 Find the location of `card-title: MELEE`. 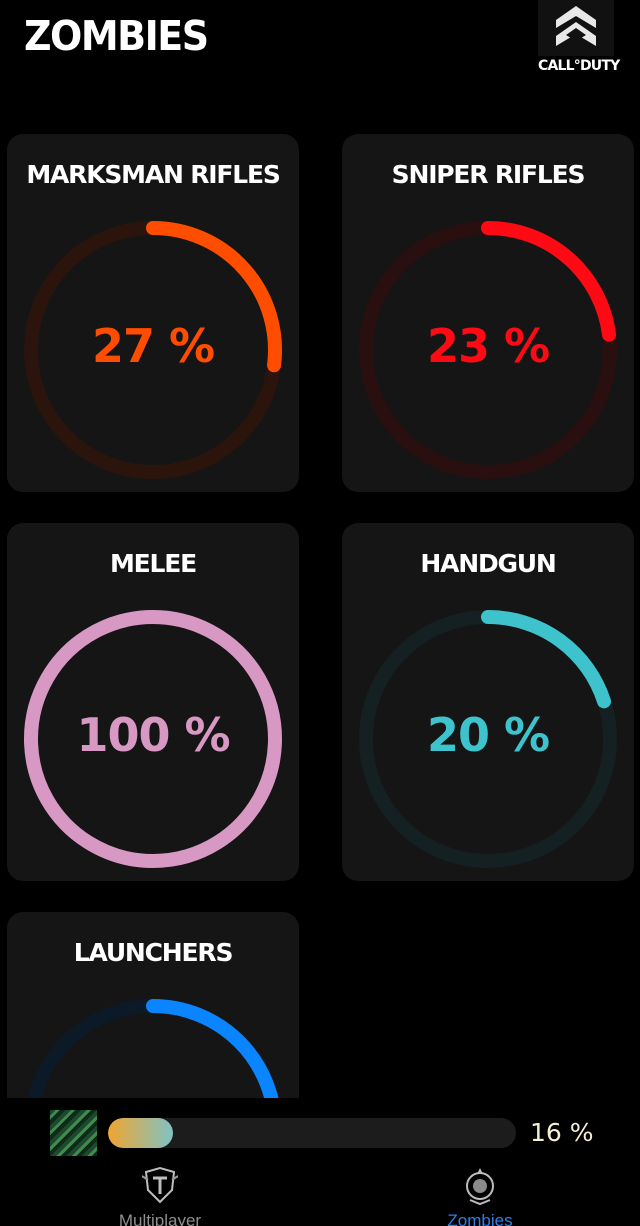

card-title: MELEE is located at coordinates (153, 563).